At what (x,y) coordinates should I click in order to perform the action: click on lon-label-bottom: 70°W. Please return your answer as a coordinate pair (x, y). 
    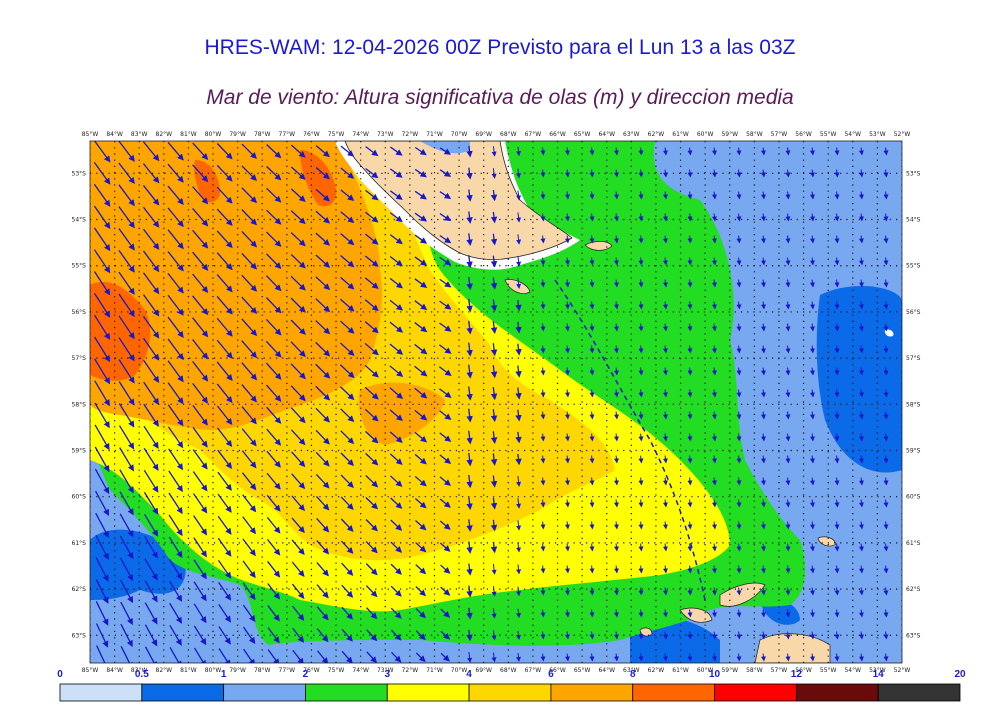
    Looking at the image, I should click on (459, 670).